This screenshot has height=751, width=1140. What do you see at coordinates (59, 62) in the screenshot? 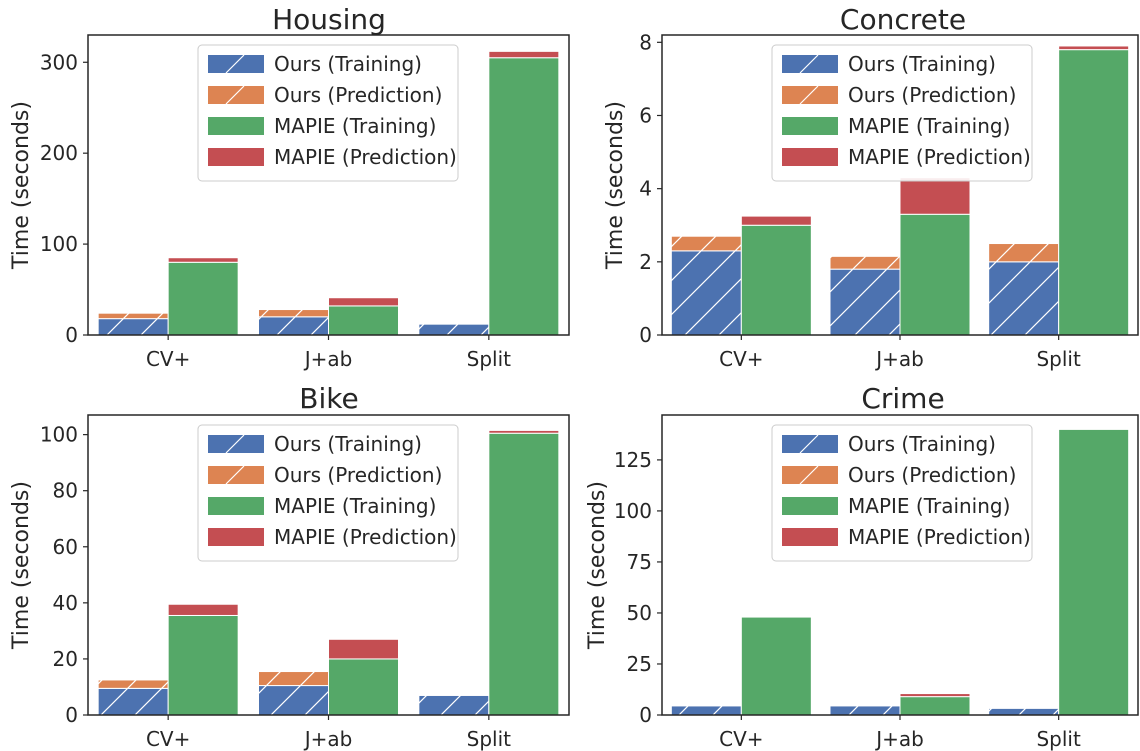
I see `y-tick-label: 300` at bounding box center [59, 62].